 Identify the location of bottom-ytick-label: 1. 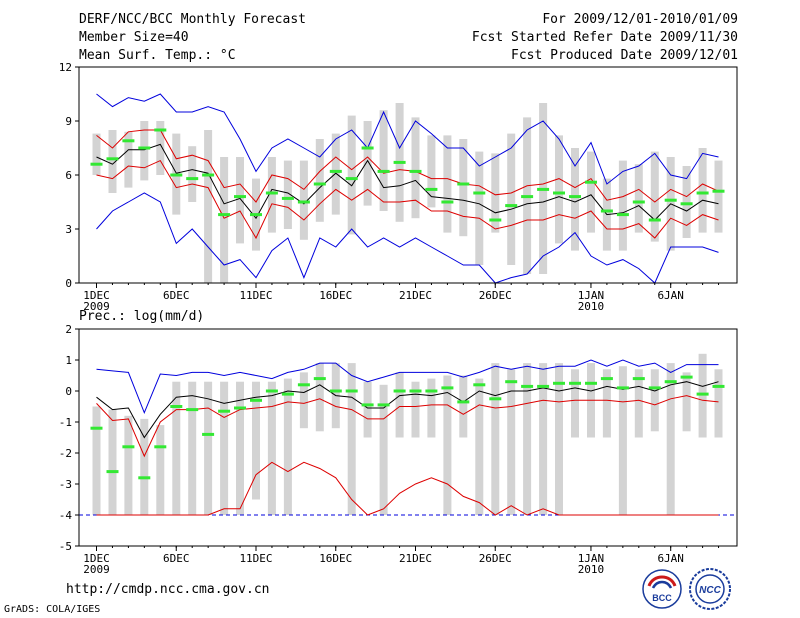
(68, 360).